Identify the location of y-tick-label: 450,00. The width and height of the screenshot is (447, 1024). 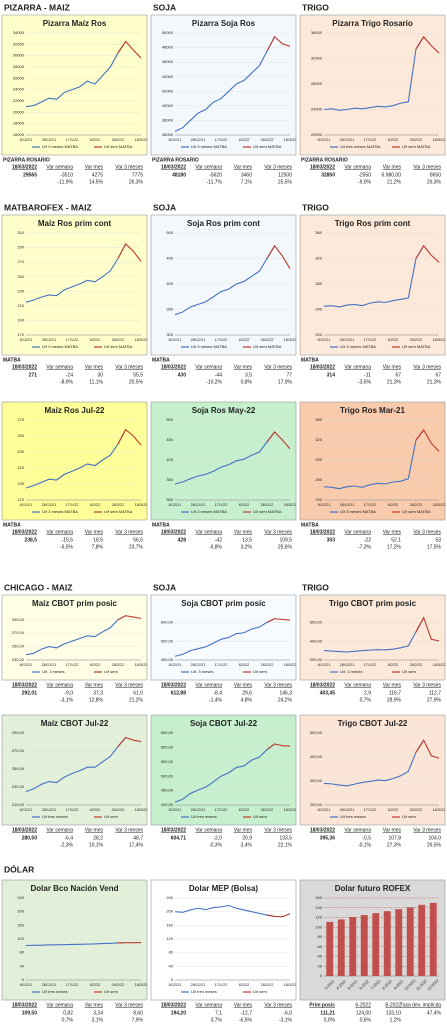
(167, 790).